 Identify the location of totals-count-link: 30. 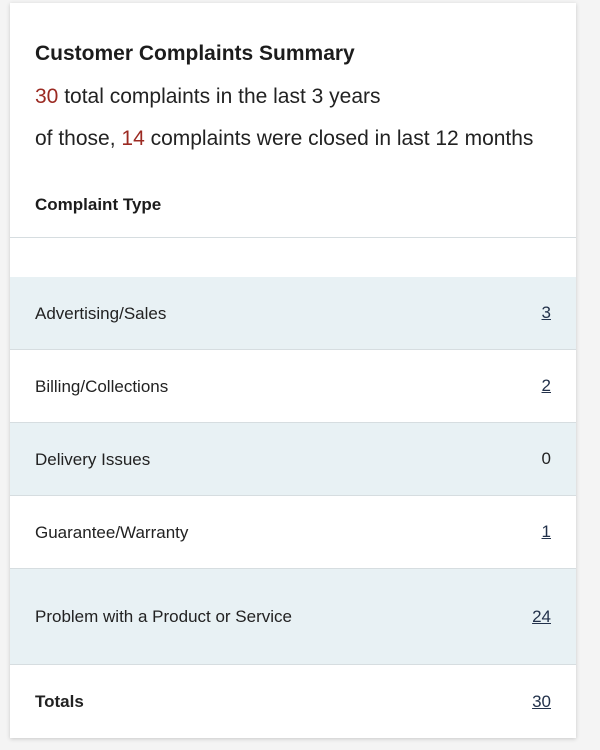
(541, 701).